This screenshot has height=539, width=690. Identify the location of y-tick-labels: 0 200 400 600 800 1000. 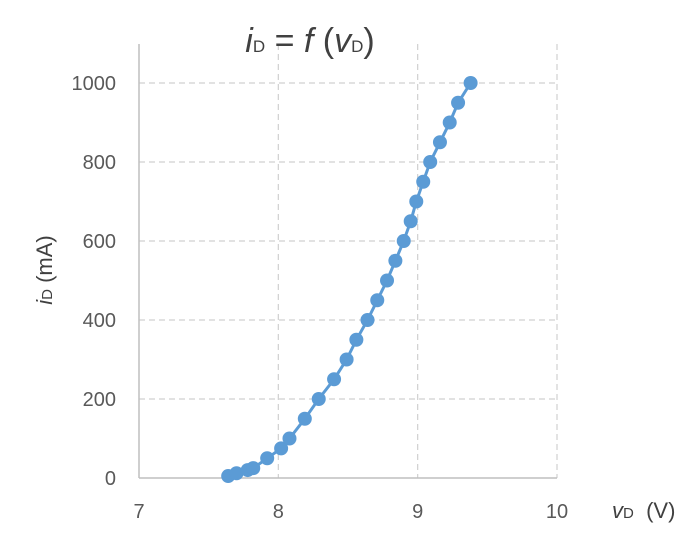
(94, 281).